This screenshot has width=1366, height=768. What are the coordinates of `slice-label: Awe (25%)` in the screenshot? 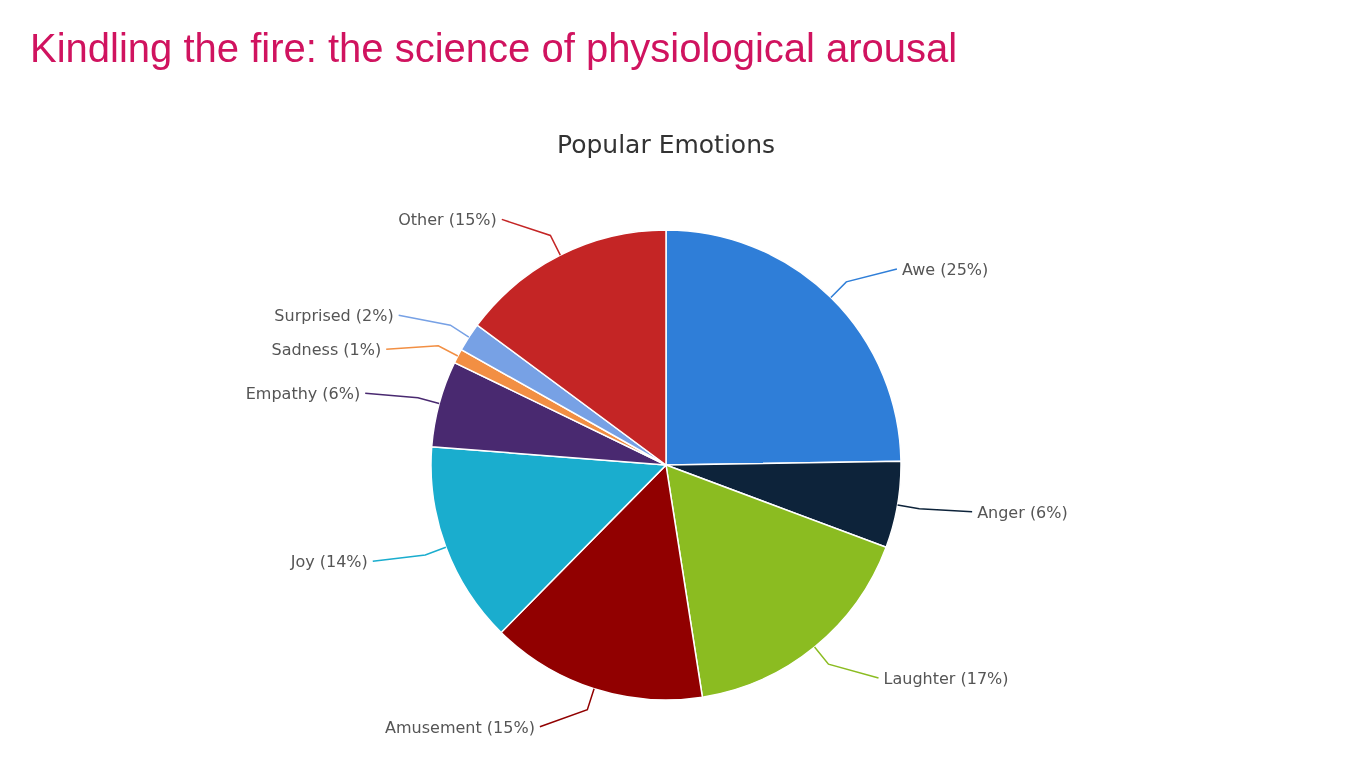 It's located at (945, 270).